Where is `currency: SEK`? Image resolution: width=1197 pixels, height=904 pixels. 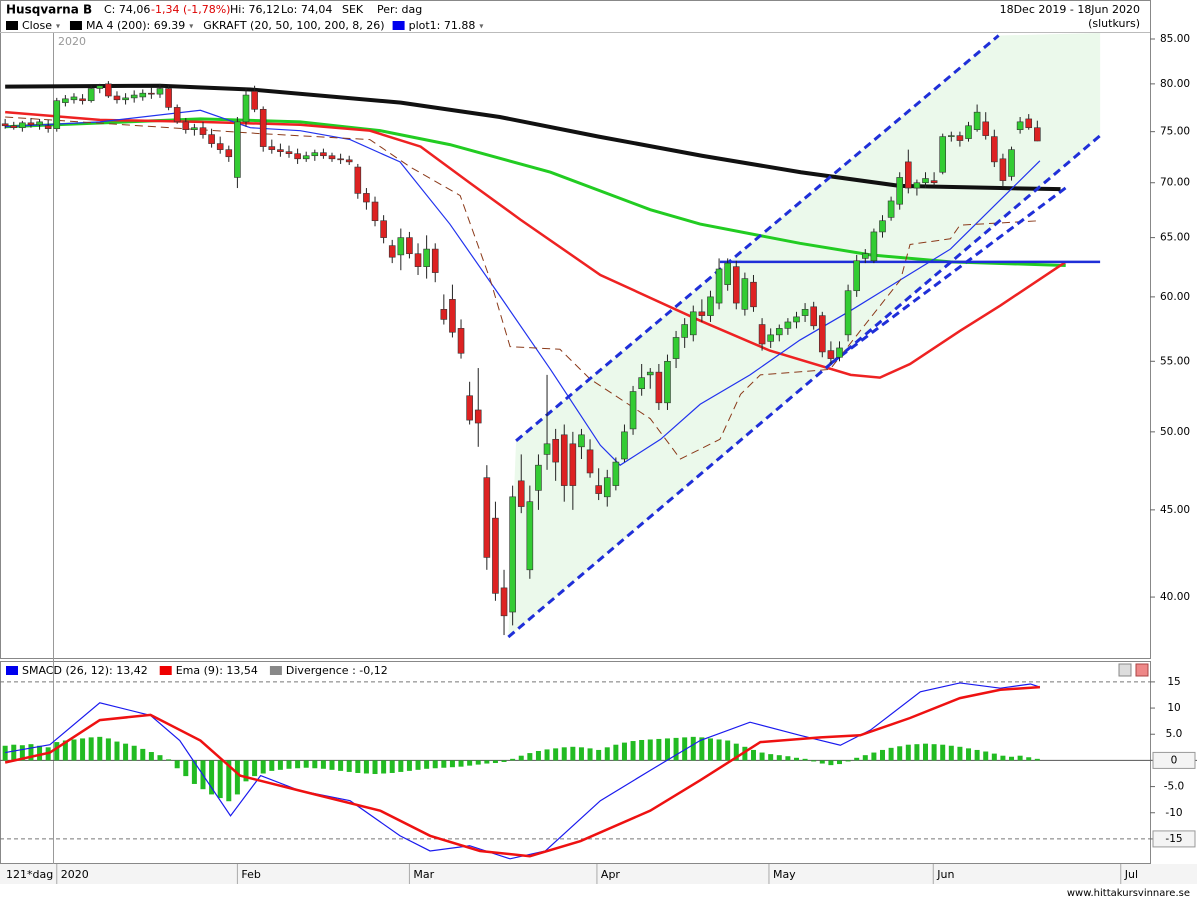 currency: SEK is located at coordinates (353, 9).